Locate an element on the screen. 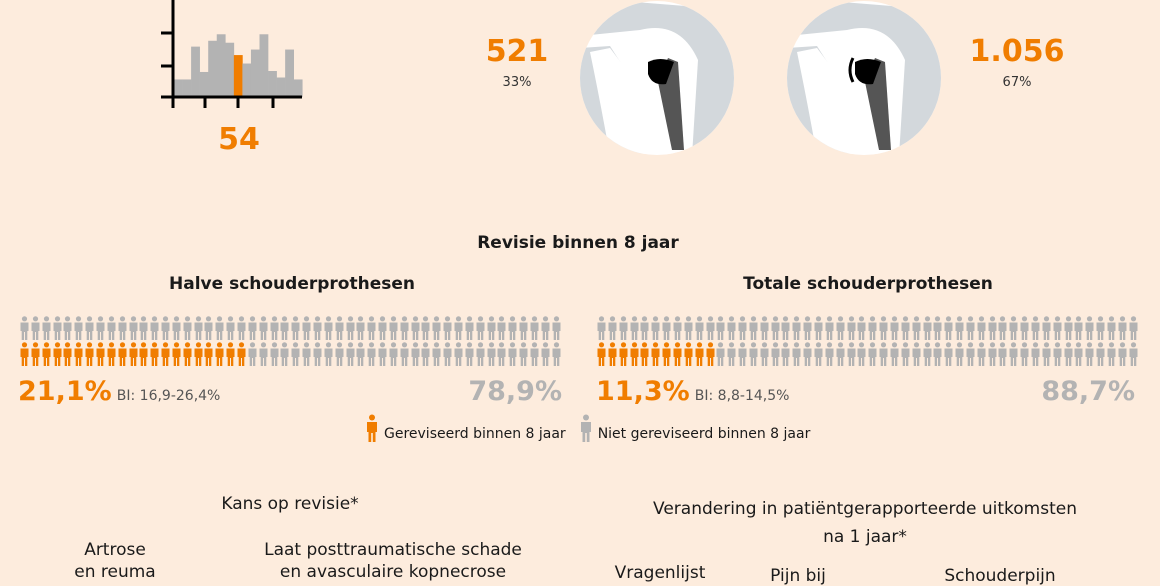 The height and width of the screenshot is (586, 1160). half-group-title: Halve schouderprothesen is located at coordinates (292, 284).